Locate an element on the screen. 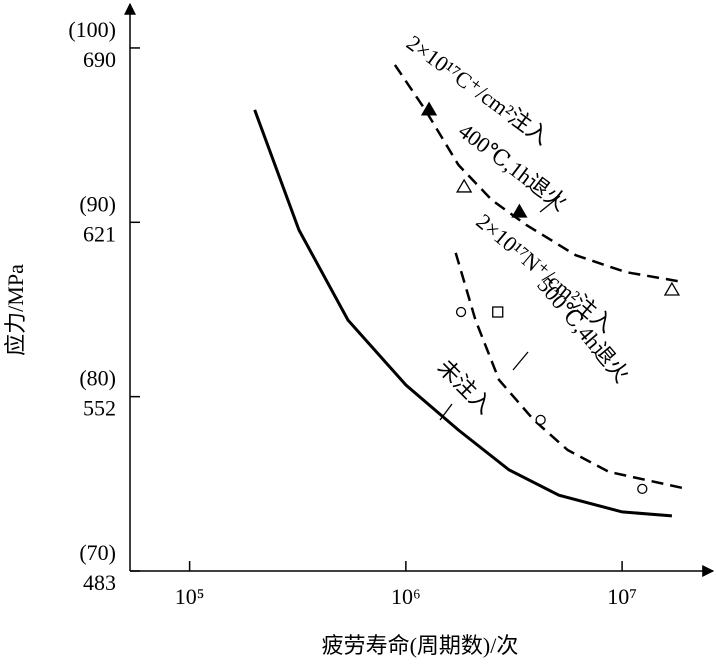 This screenshot has width=716, height=669. y-tick-alt-label: (100) is located at coordinates (92, 29).